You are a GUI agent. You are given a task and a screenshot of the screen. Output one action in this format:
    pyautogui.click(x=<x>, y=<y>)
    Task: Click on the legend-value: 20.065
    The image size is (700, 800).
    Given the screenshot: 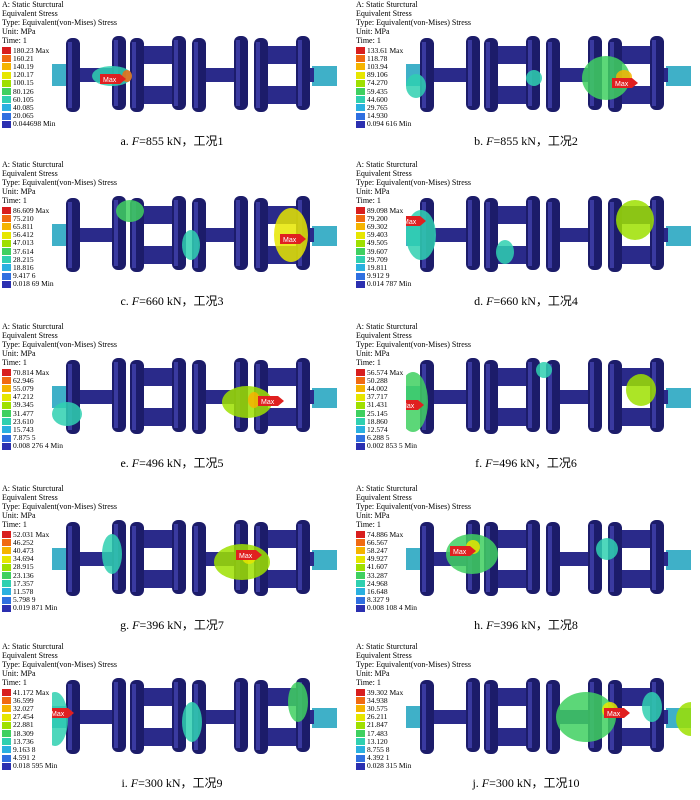 What is the action you would take?
    pyautogui.click(x=23, y=116)
    